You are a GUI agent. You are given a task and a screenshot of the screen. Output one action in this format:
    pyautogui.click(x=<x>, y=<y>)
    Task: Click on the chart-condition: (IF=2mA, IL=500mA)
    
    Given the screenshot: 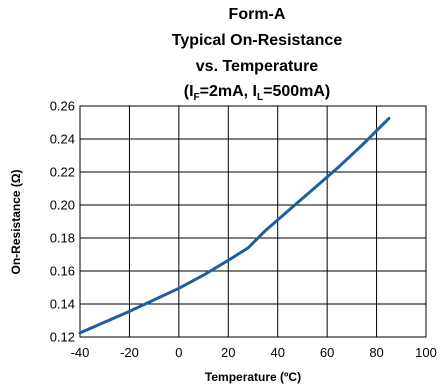 What is the action you would take?
    pyautogui.click(x=257, y=93)
    